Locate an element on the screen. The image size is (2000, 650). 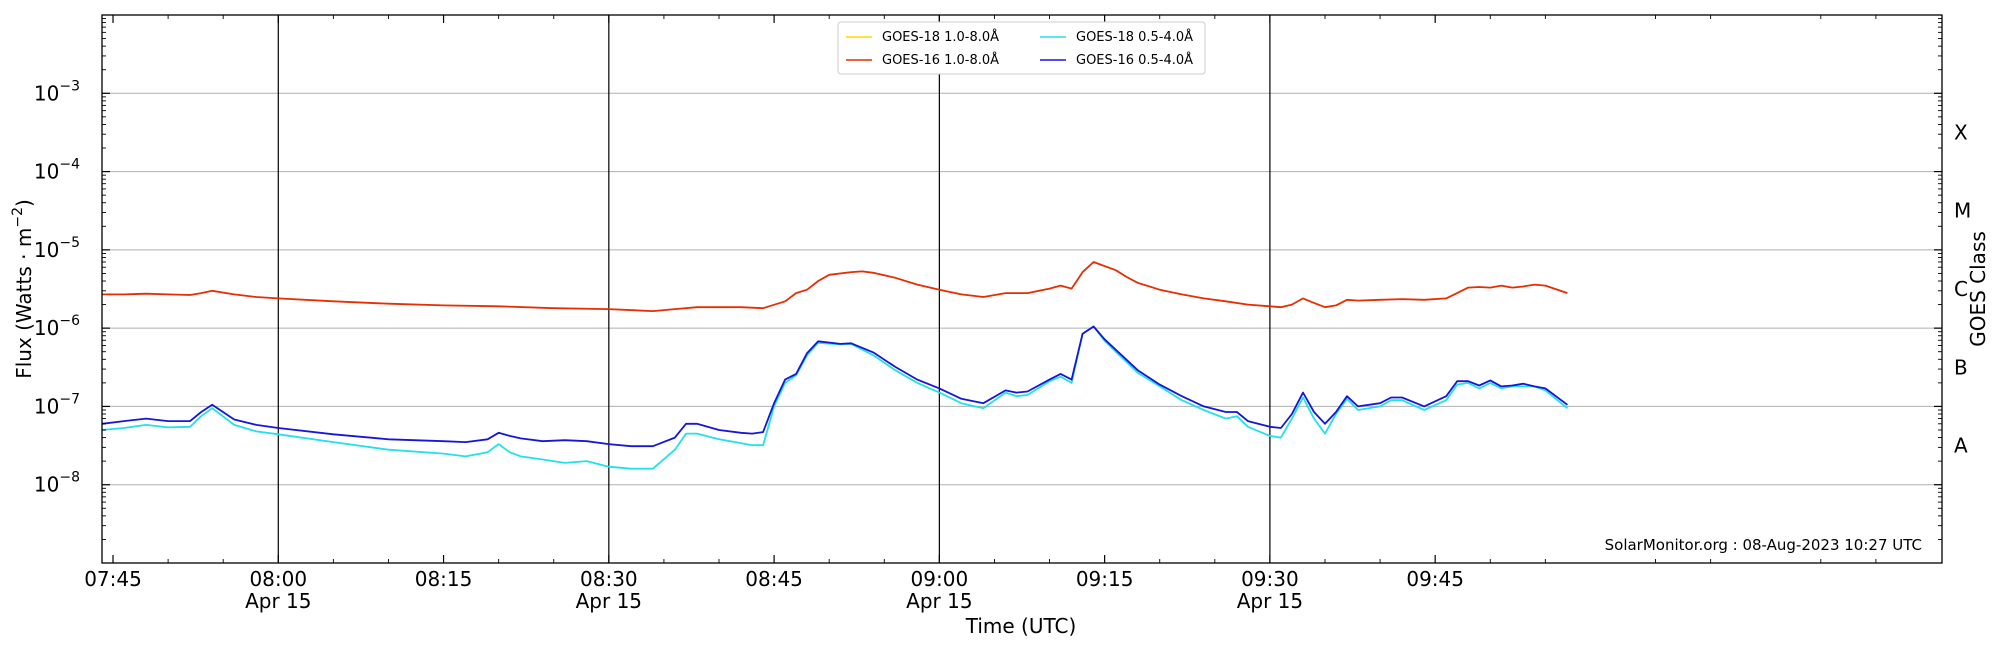
y-tick-label-1: 10⁻⁷ is located at coordinates (57, 404).